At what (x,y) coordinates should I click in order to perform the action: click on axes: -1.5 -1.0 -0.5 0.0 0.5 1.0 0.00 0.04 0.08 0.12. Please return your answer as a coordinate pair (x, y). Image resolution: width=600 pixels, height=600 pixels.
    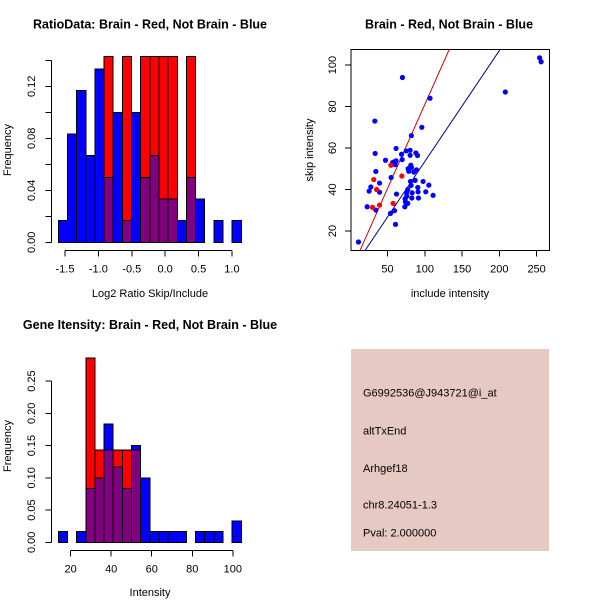
    Looking at the image, I should click on (133, 167).